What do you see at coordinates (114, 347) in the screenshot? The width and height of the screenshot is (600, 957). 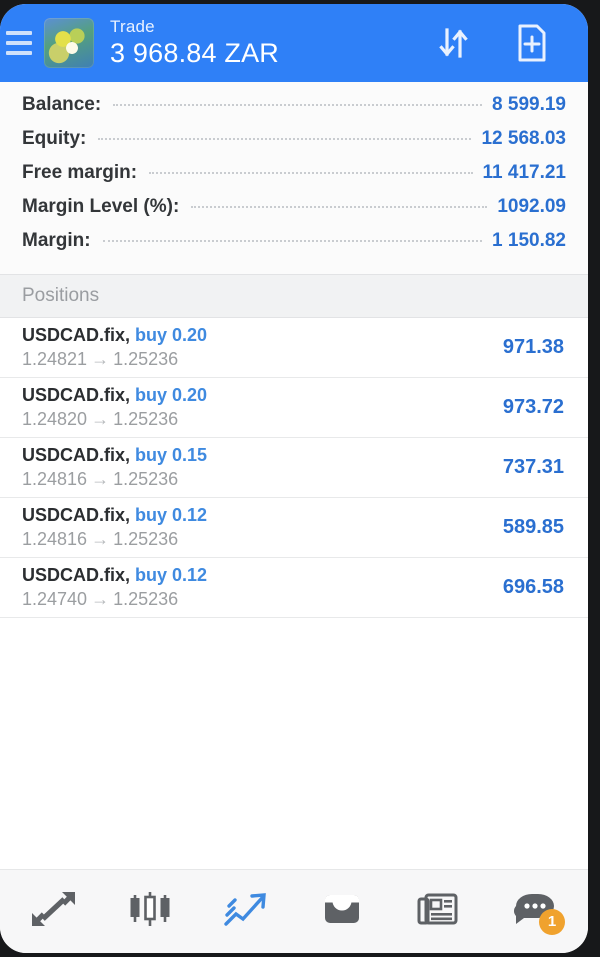 I see `position-details: USDCAD.fix, buy 0.20 1.24821 → 1.25236` at bounding box center [114, 347].